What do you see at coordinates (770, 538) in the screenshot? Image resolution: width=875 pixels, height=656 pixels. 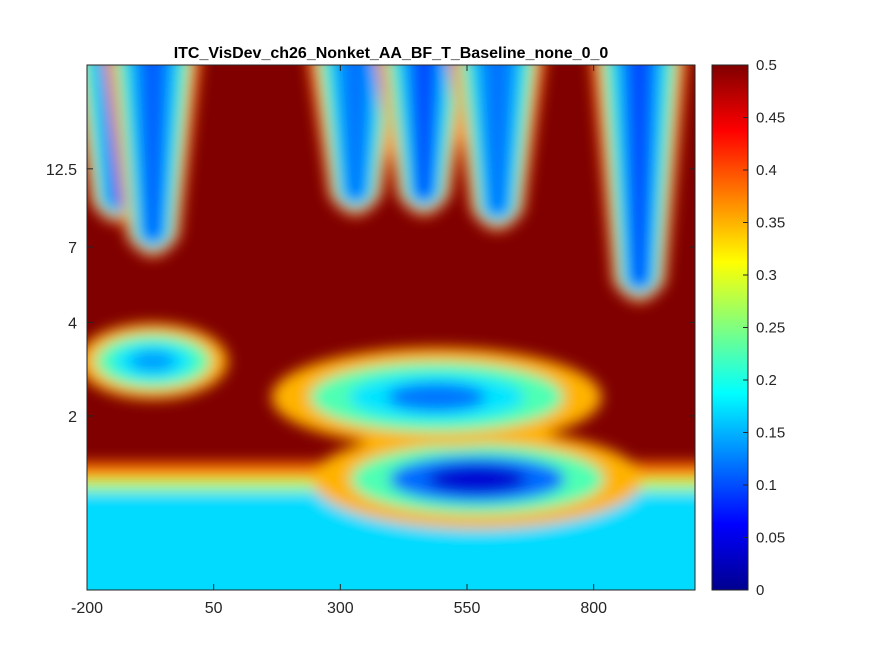 I see `colorbar-tick-label: 0.05` at bounding box center [770, 538].